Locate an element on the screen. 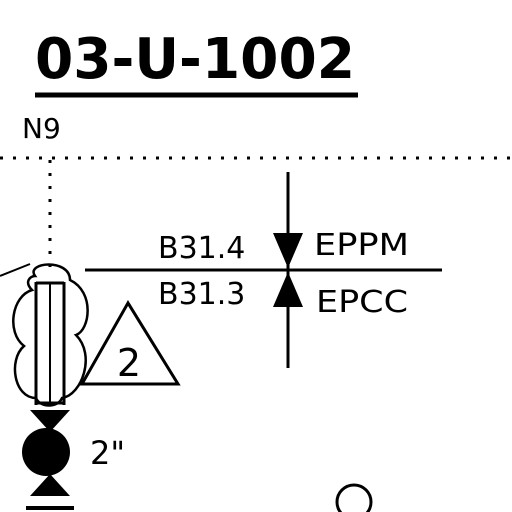 The image size is (512, 512). valve-upper-triangle-icon is located at coordinates (50, 421).